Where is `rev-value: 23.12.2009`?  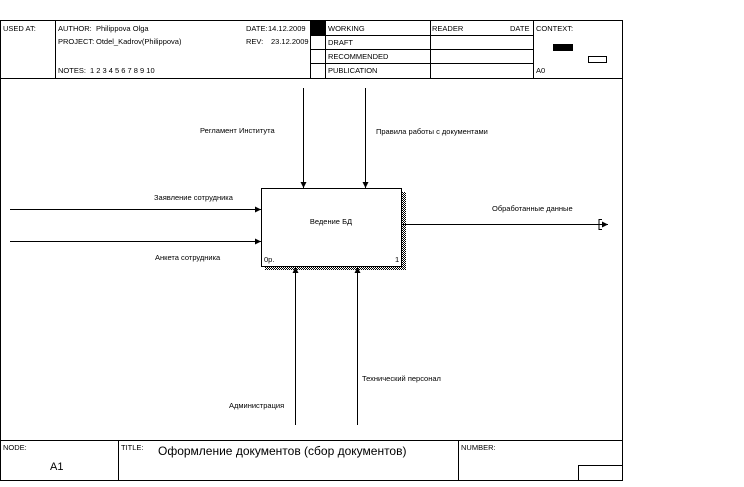
rev-value: 23.12.2009 is located at coordinates (290, 41).